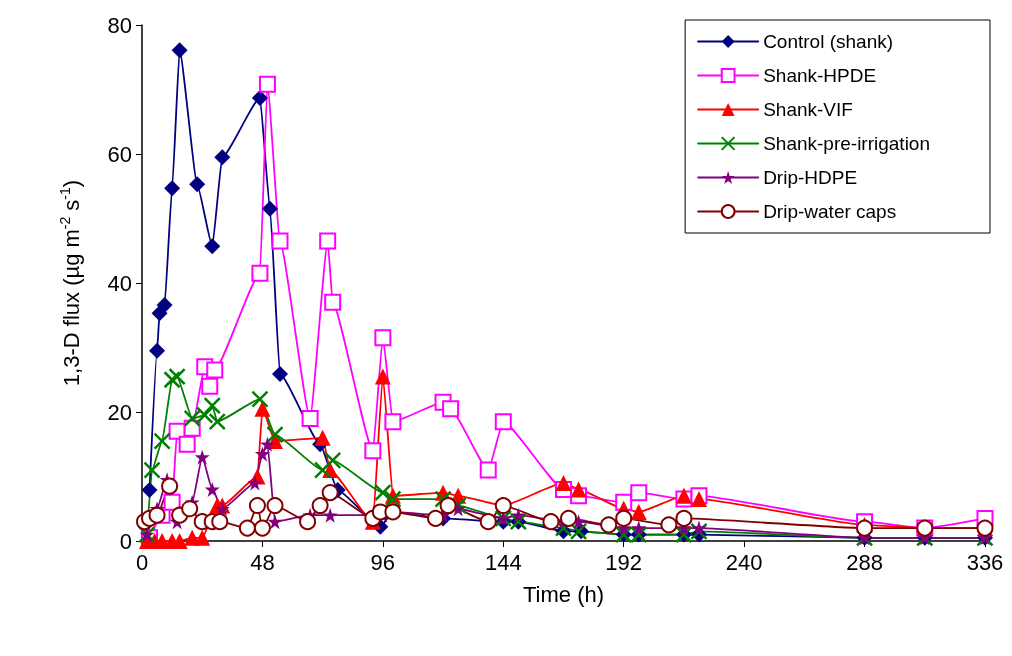 Image resolution: width=1012 pixels, height=656 pixels. Describe the element at coordinates (810, 177) in the screenshot. I see `legend-label: Drip-HDPE` at that location.